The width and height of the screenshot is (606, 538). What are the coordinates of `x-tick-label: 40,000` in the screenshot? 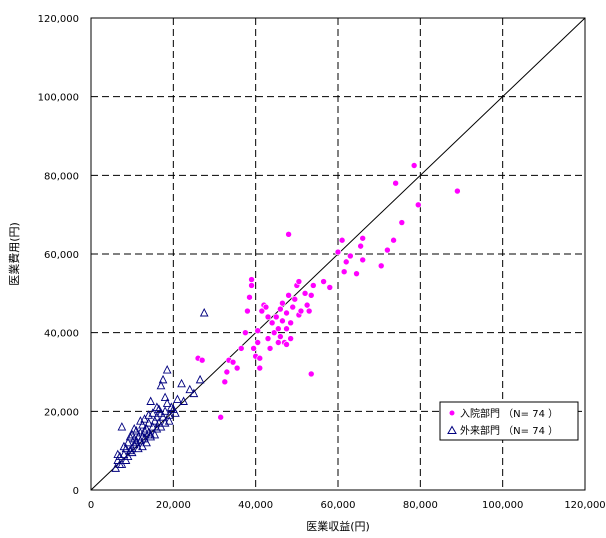 It's located at (255, 505).